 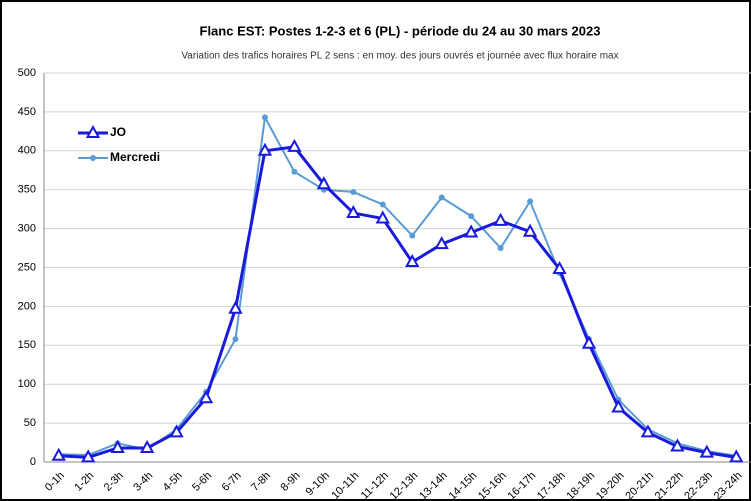 What do you see at coordinates (135, 157) in the screenshot?
I see `legend-label: Mercredi` at bounding box center [135, 157].